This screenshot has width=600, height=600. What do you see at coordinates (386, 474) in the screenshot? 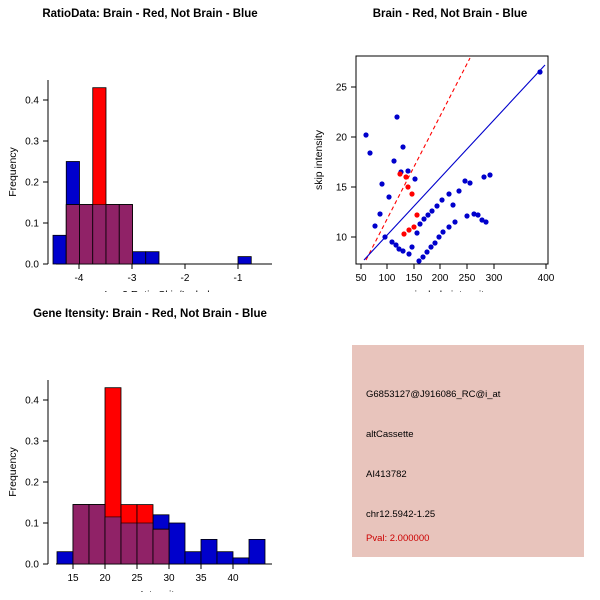
I see `accession-id: AI413782` at bounding box center [386, 474].